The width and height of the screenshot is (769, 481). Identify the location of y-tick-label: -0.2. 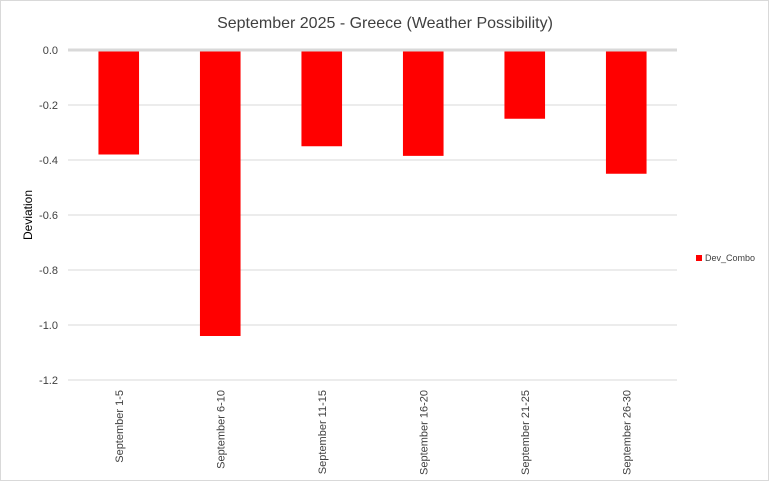
(48, 106).